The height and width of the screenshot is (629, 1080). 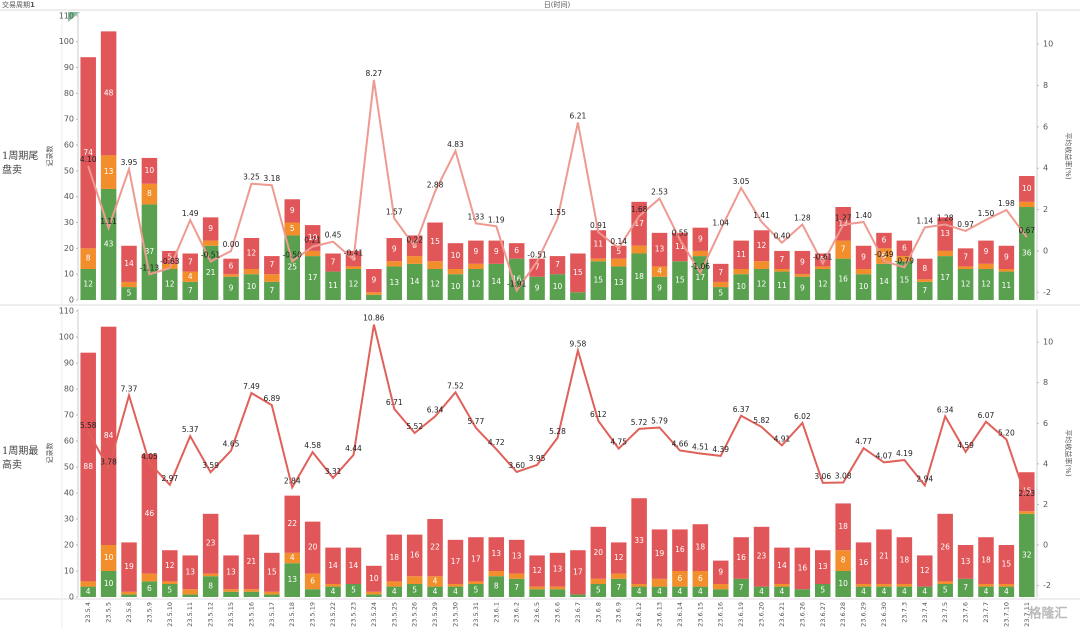 What do you see at coordinates (904, 247) in the screenshot?
I see `bar-label: 6` at bounding box center [904, 247].